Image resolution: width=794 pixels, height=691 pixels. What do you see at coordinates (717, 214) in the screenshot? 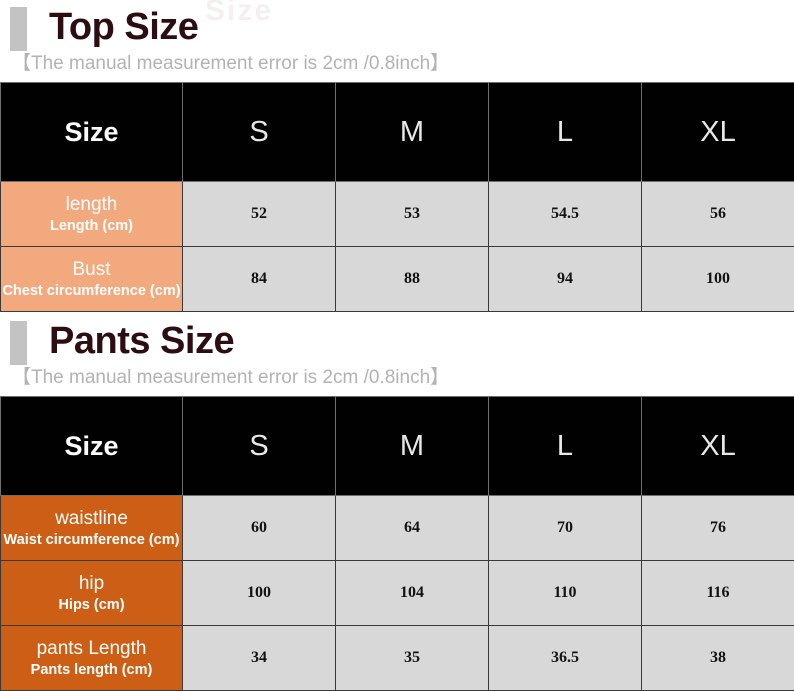
I see `cell-length-xl: 56` at bounding box center [717, 214].